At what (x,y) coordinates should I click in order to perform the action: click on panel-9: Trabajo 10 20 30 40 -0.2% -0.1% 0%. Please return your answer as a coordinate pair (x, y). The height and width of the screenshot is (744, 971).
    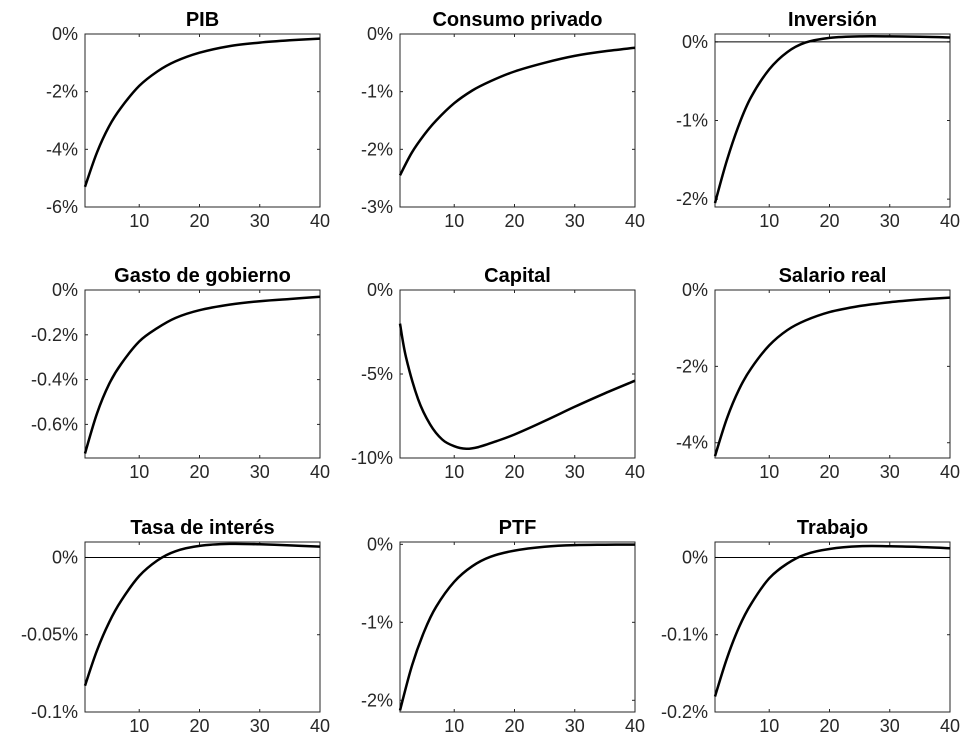
    Looking at the image, I should click on (810, 626).